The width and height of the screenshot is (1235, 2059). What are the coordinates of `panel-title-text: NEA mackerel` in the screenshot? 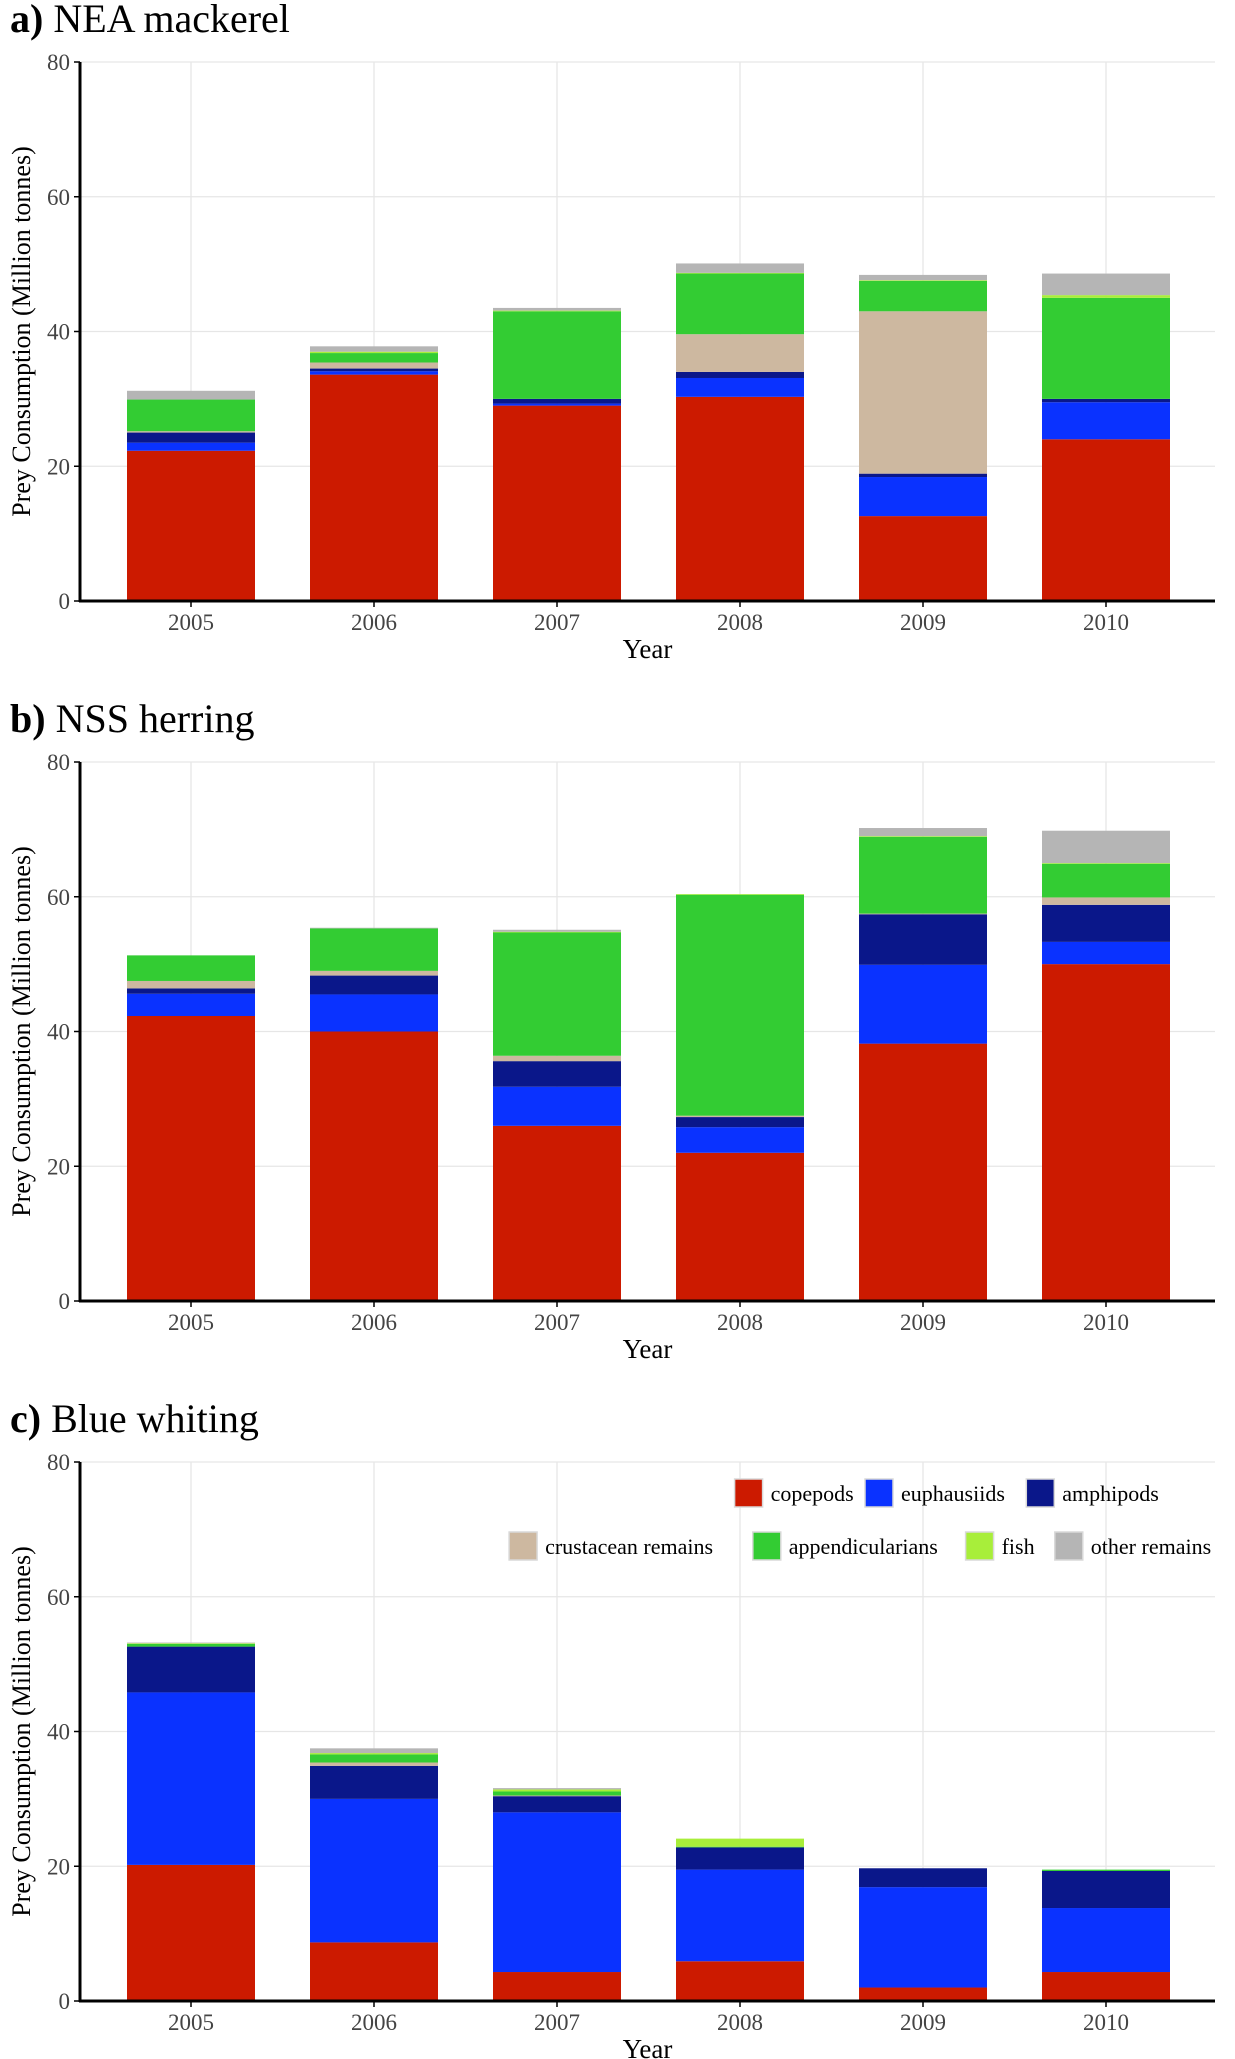 It's located at (166, 20).